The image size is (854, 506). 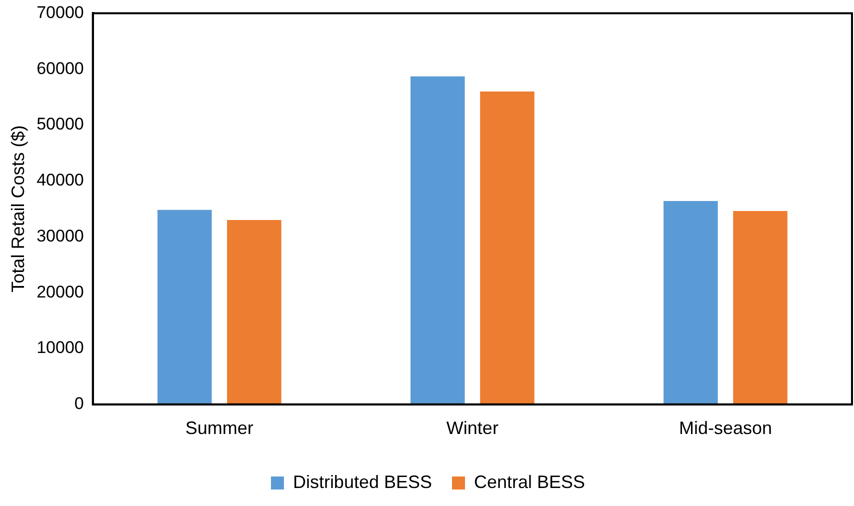 I want to click on x-tick-label: Summer, so click(x=219, y=428).